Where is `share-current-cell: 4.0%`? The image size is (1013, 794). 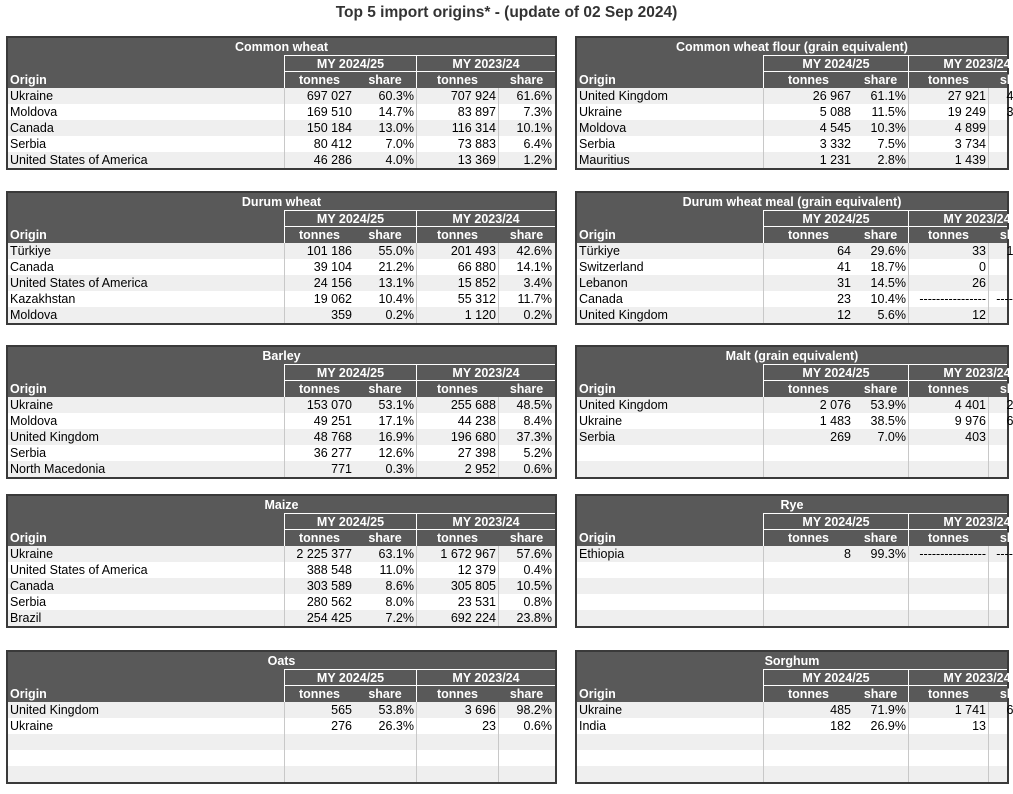 share-current-cell: 4.0% is located at coordinates (400, 160).